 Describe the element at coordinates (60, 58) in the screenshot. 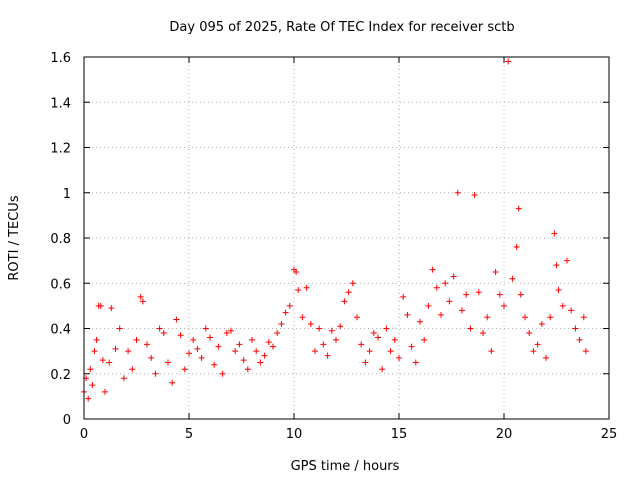

I see `y-tick-label: 1.6` at that location.